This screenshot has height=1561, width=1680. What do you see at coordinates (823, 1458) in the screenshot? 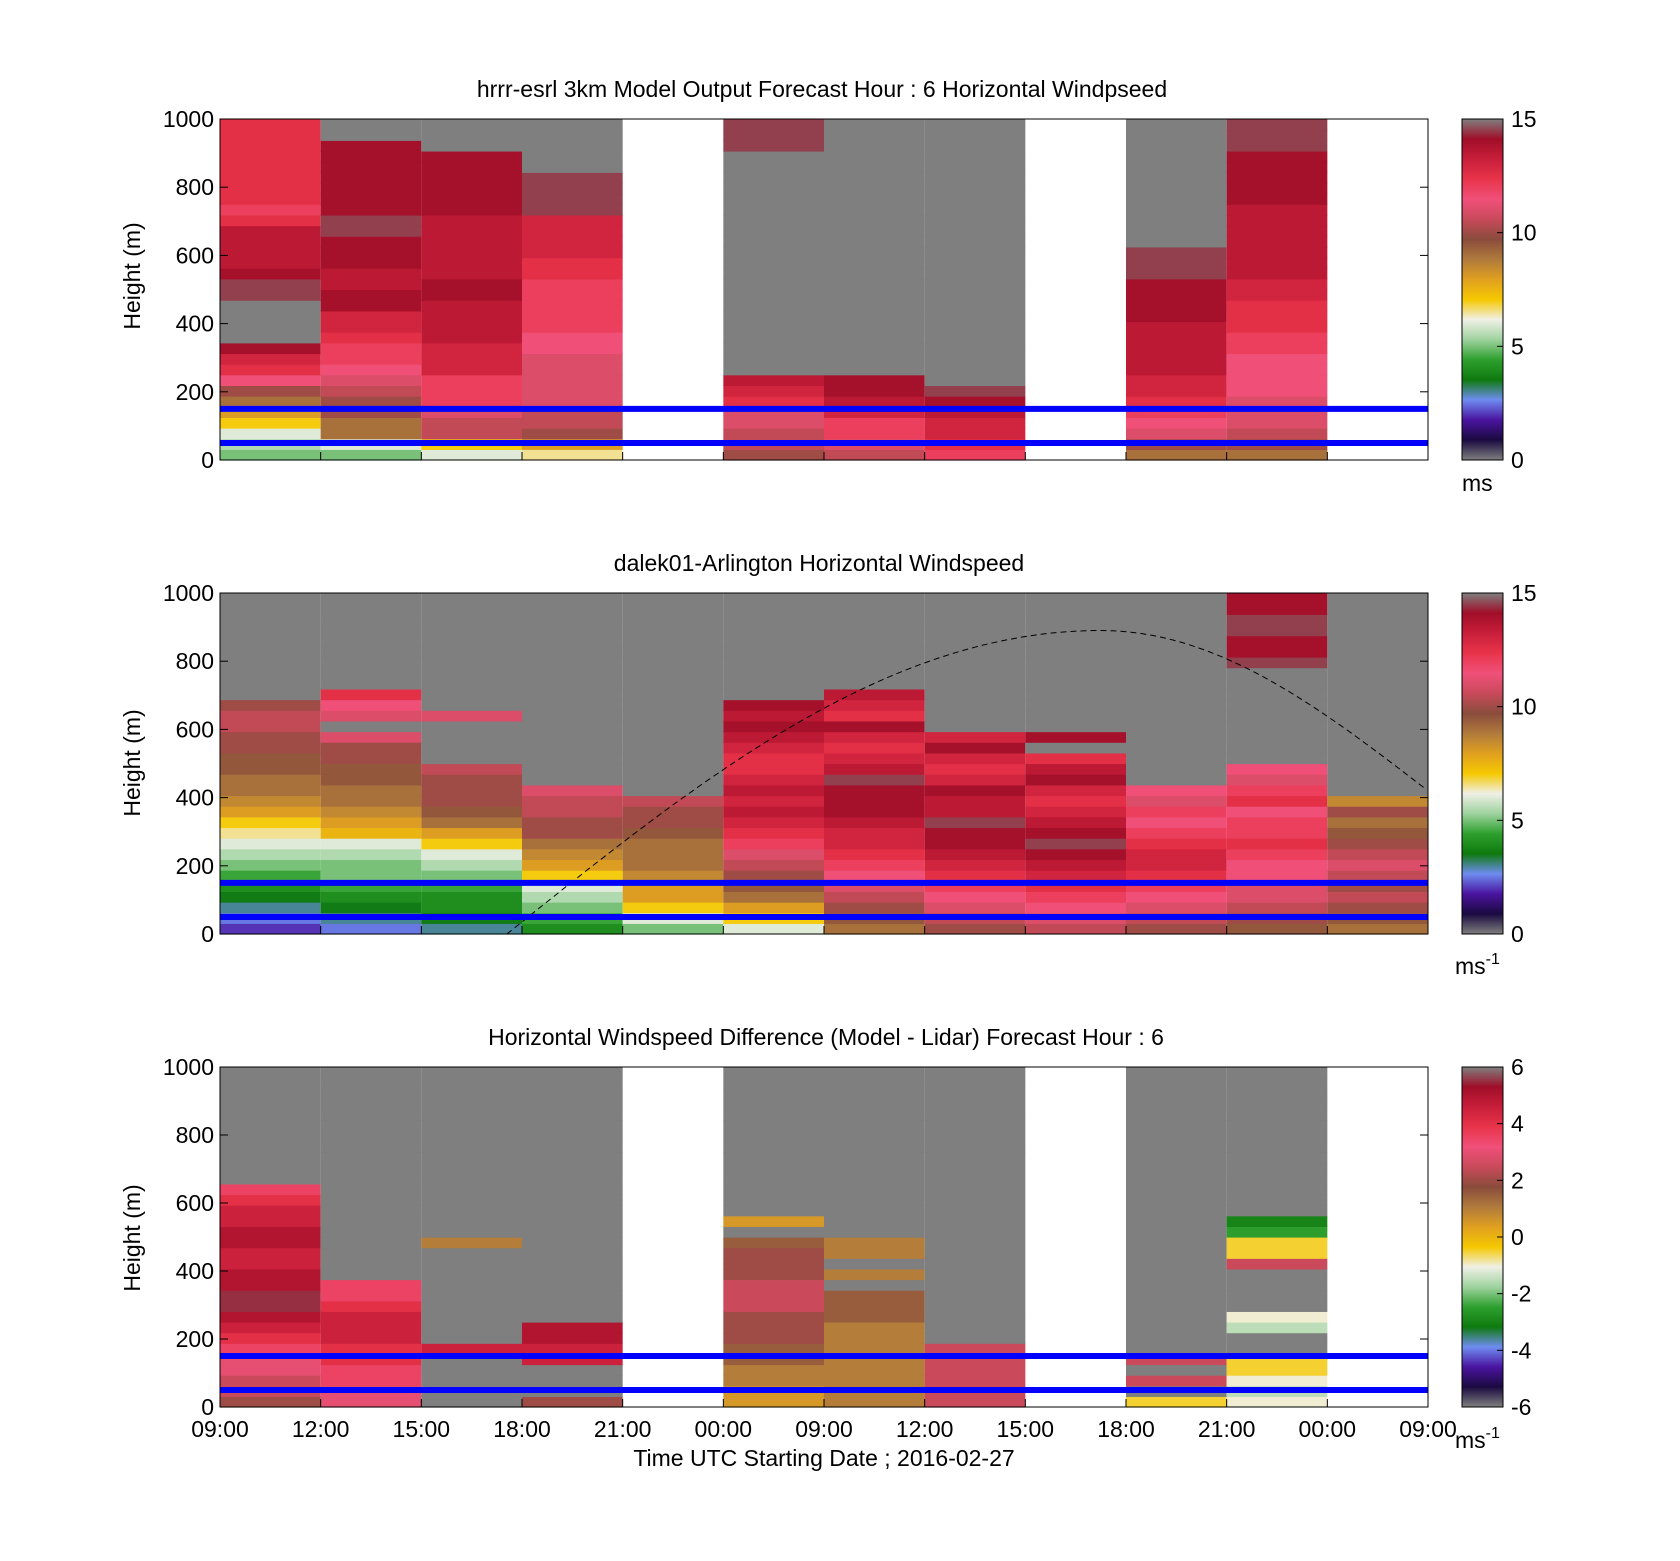
I see `x-axis-label: Time UTC Starting Date ; 2016-02-27` at bounding box center [823, 1458].